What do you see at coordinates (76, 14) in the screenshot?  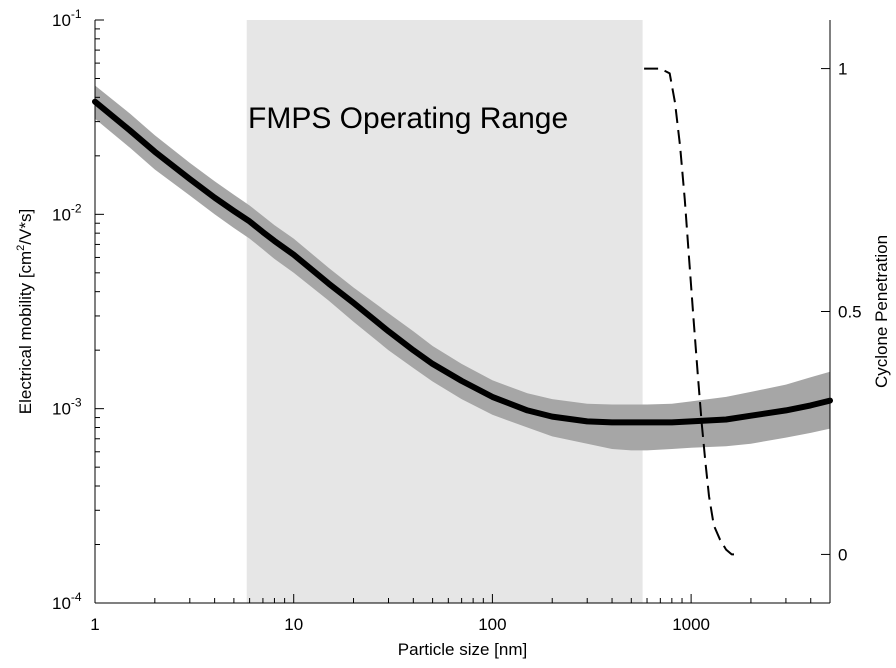 I see `y-left-tick-exp: -1` at bounding box center [76, 14].